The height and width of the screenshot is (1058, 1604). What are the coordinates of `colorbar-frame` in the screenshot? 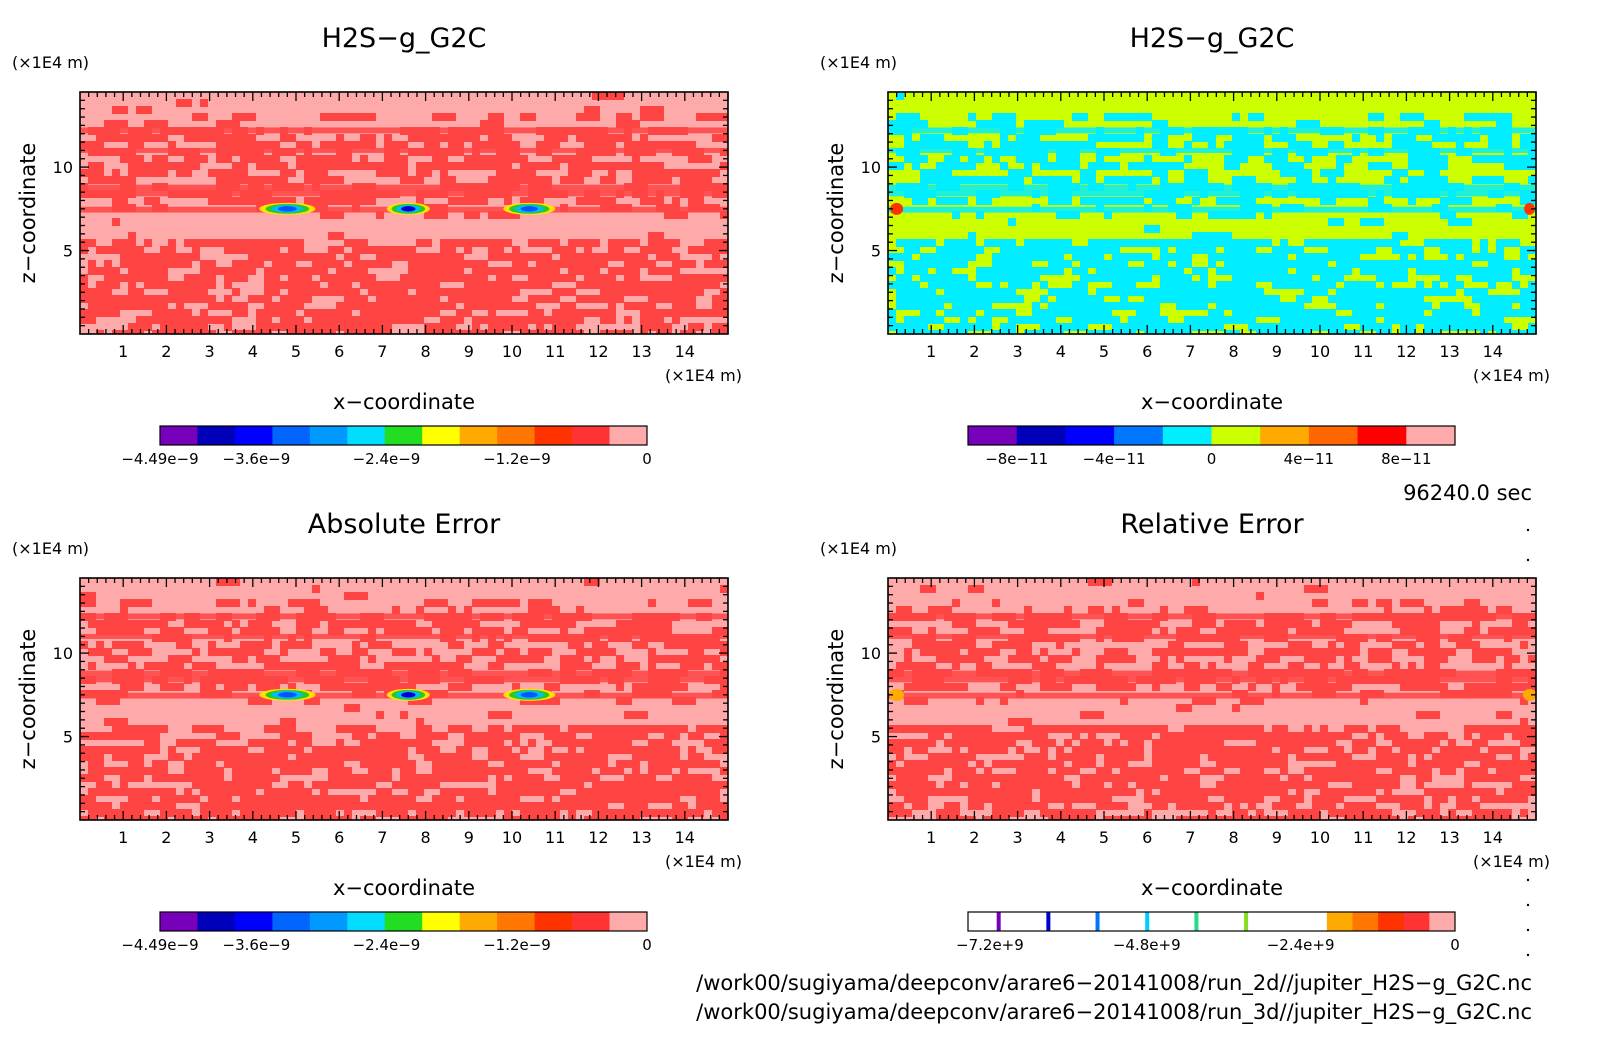 It's located at (1211, 921).